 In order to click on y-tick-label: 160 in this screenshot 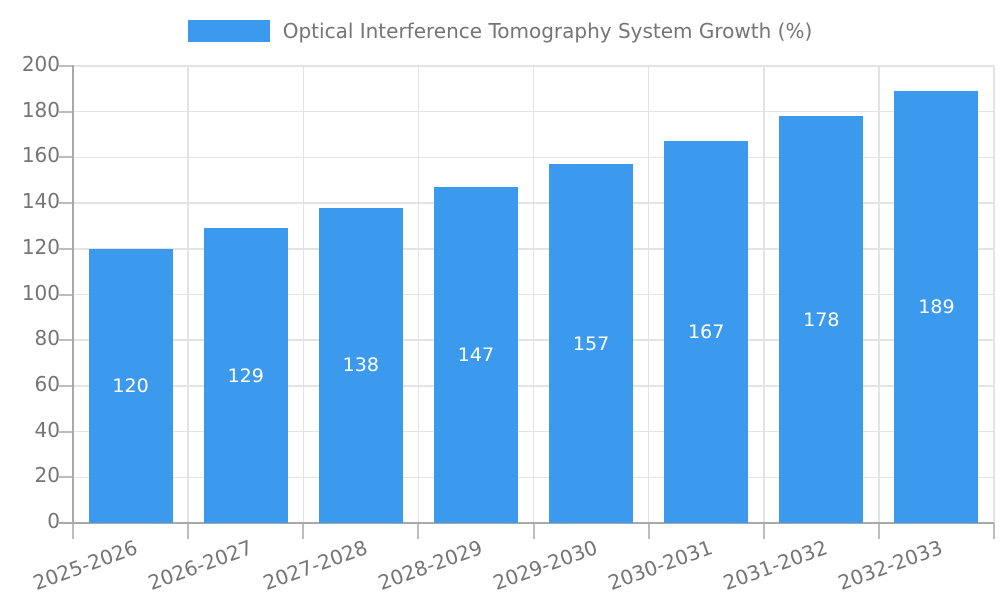, I will do `click(40, 155)`.